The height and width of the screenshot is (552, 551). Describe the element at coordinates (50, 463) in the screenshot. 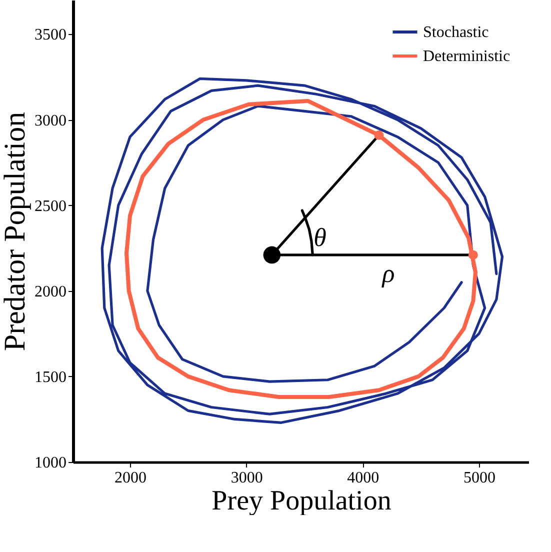

I see `y-tick-label: 1000` at that location.